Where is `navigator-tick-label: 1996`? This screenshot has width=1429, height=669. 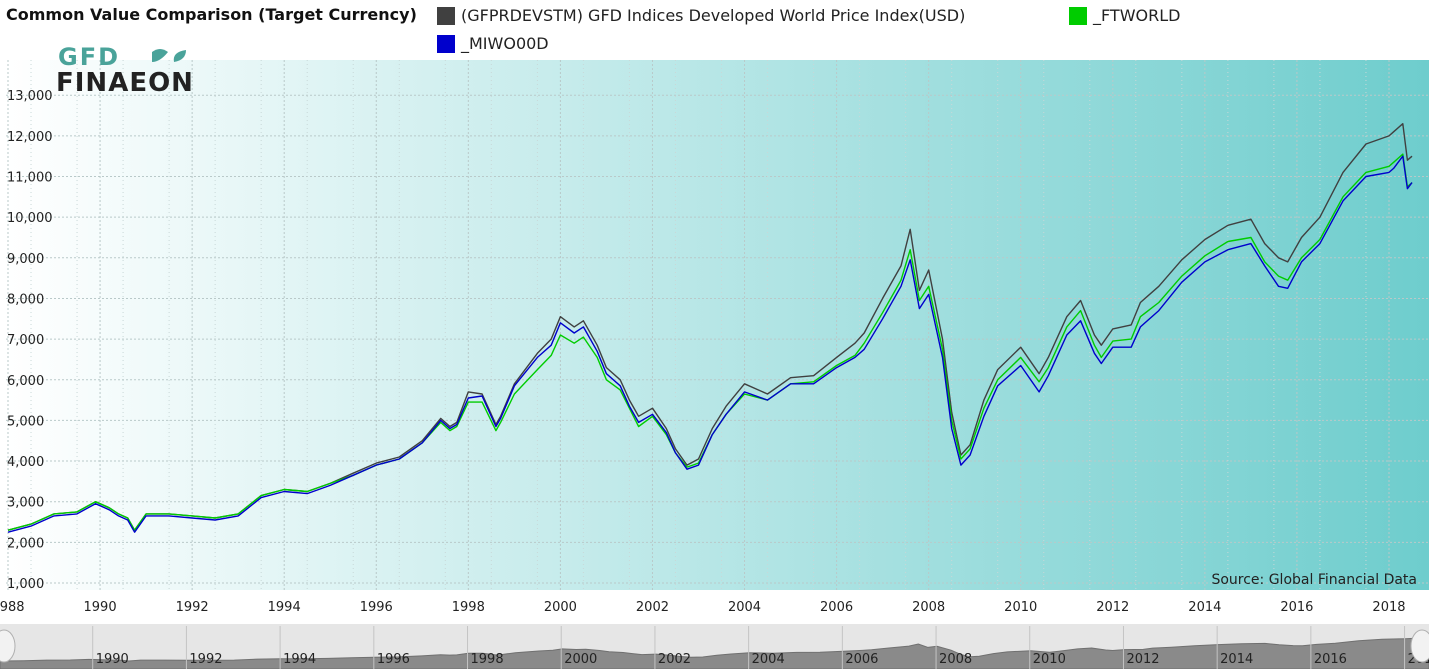
navigator-tick-label: 1996 is located at coordinates (393, 659).